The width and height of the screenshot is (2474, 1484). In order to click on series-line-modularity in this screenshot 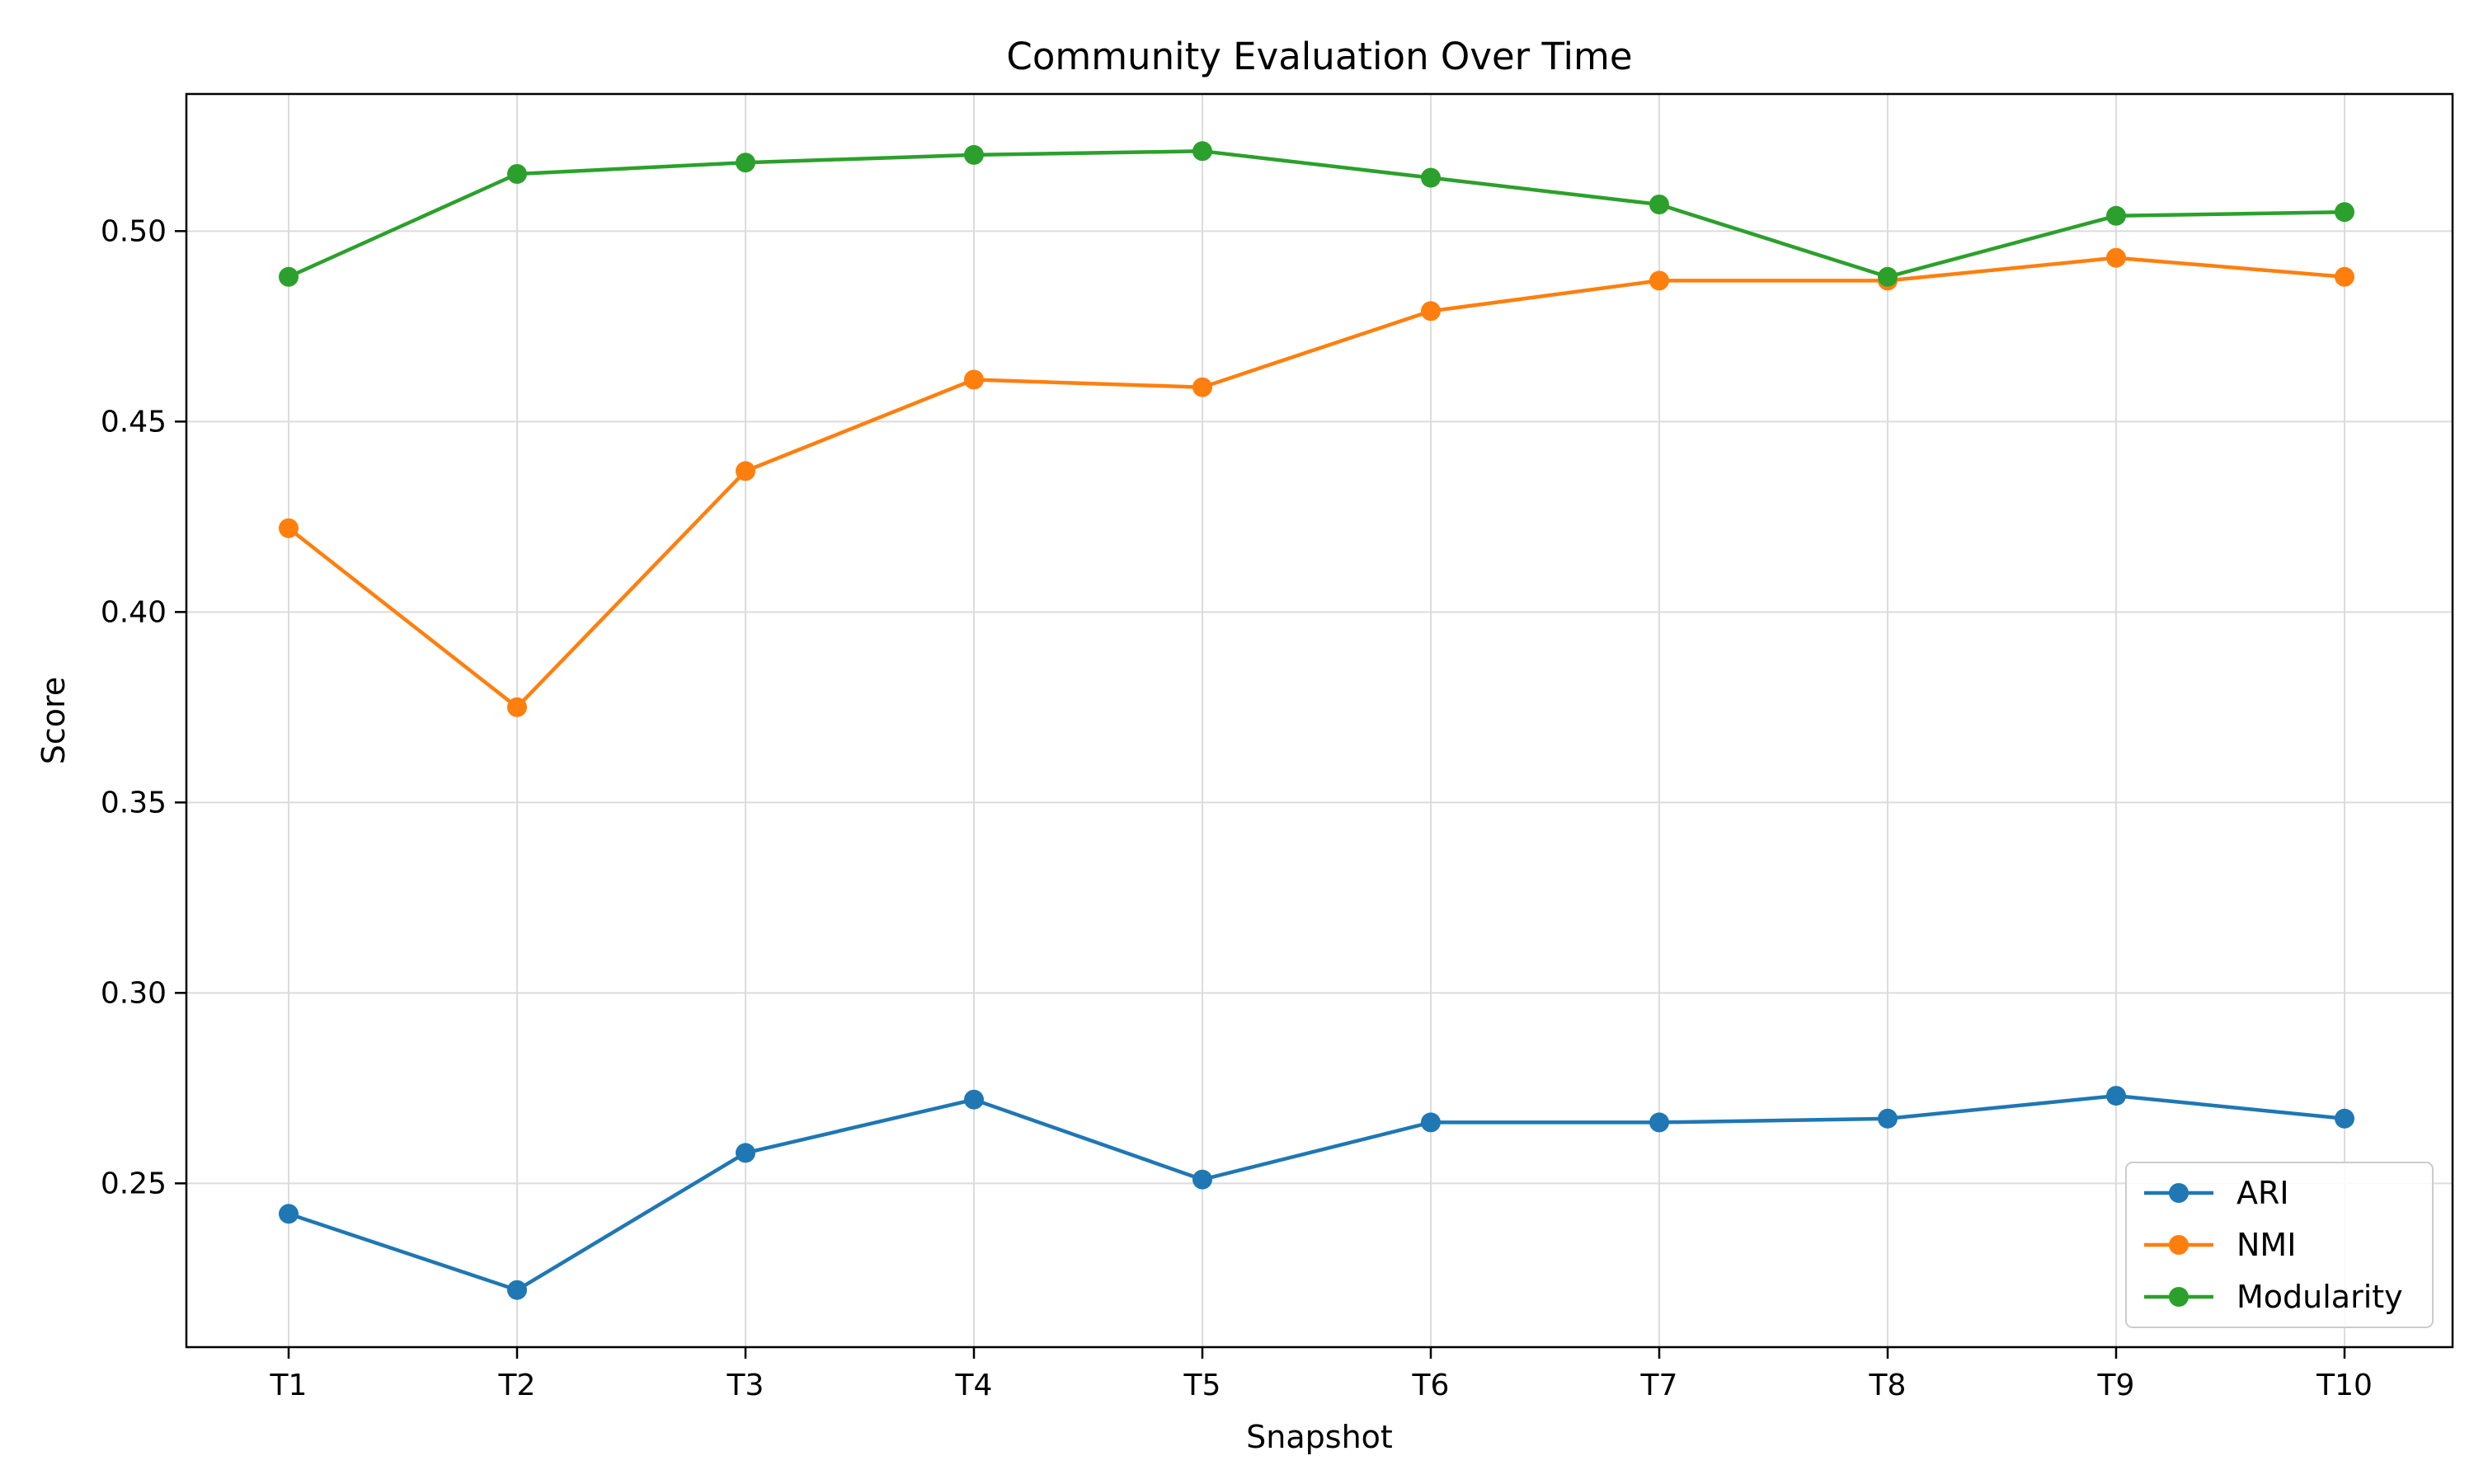, I will do `click(1316, 214)`.